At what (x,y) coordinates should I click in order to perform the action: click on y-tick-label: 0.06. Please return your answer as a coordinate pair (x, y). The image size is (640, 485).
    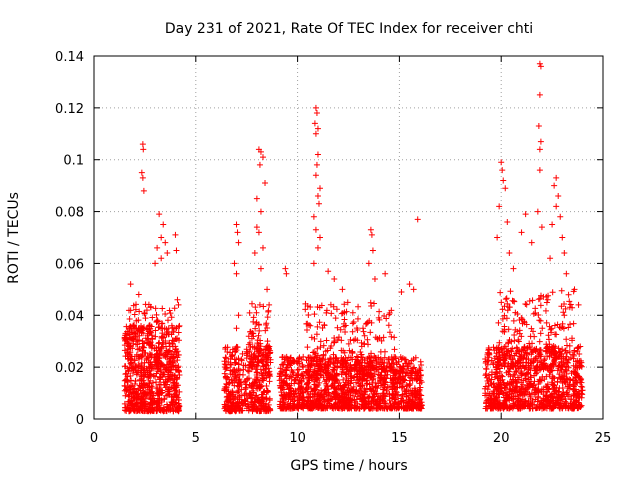
    Looking at the image, I should click on (69, 264).